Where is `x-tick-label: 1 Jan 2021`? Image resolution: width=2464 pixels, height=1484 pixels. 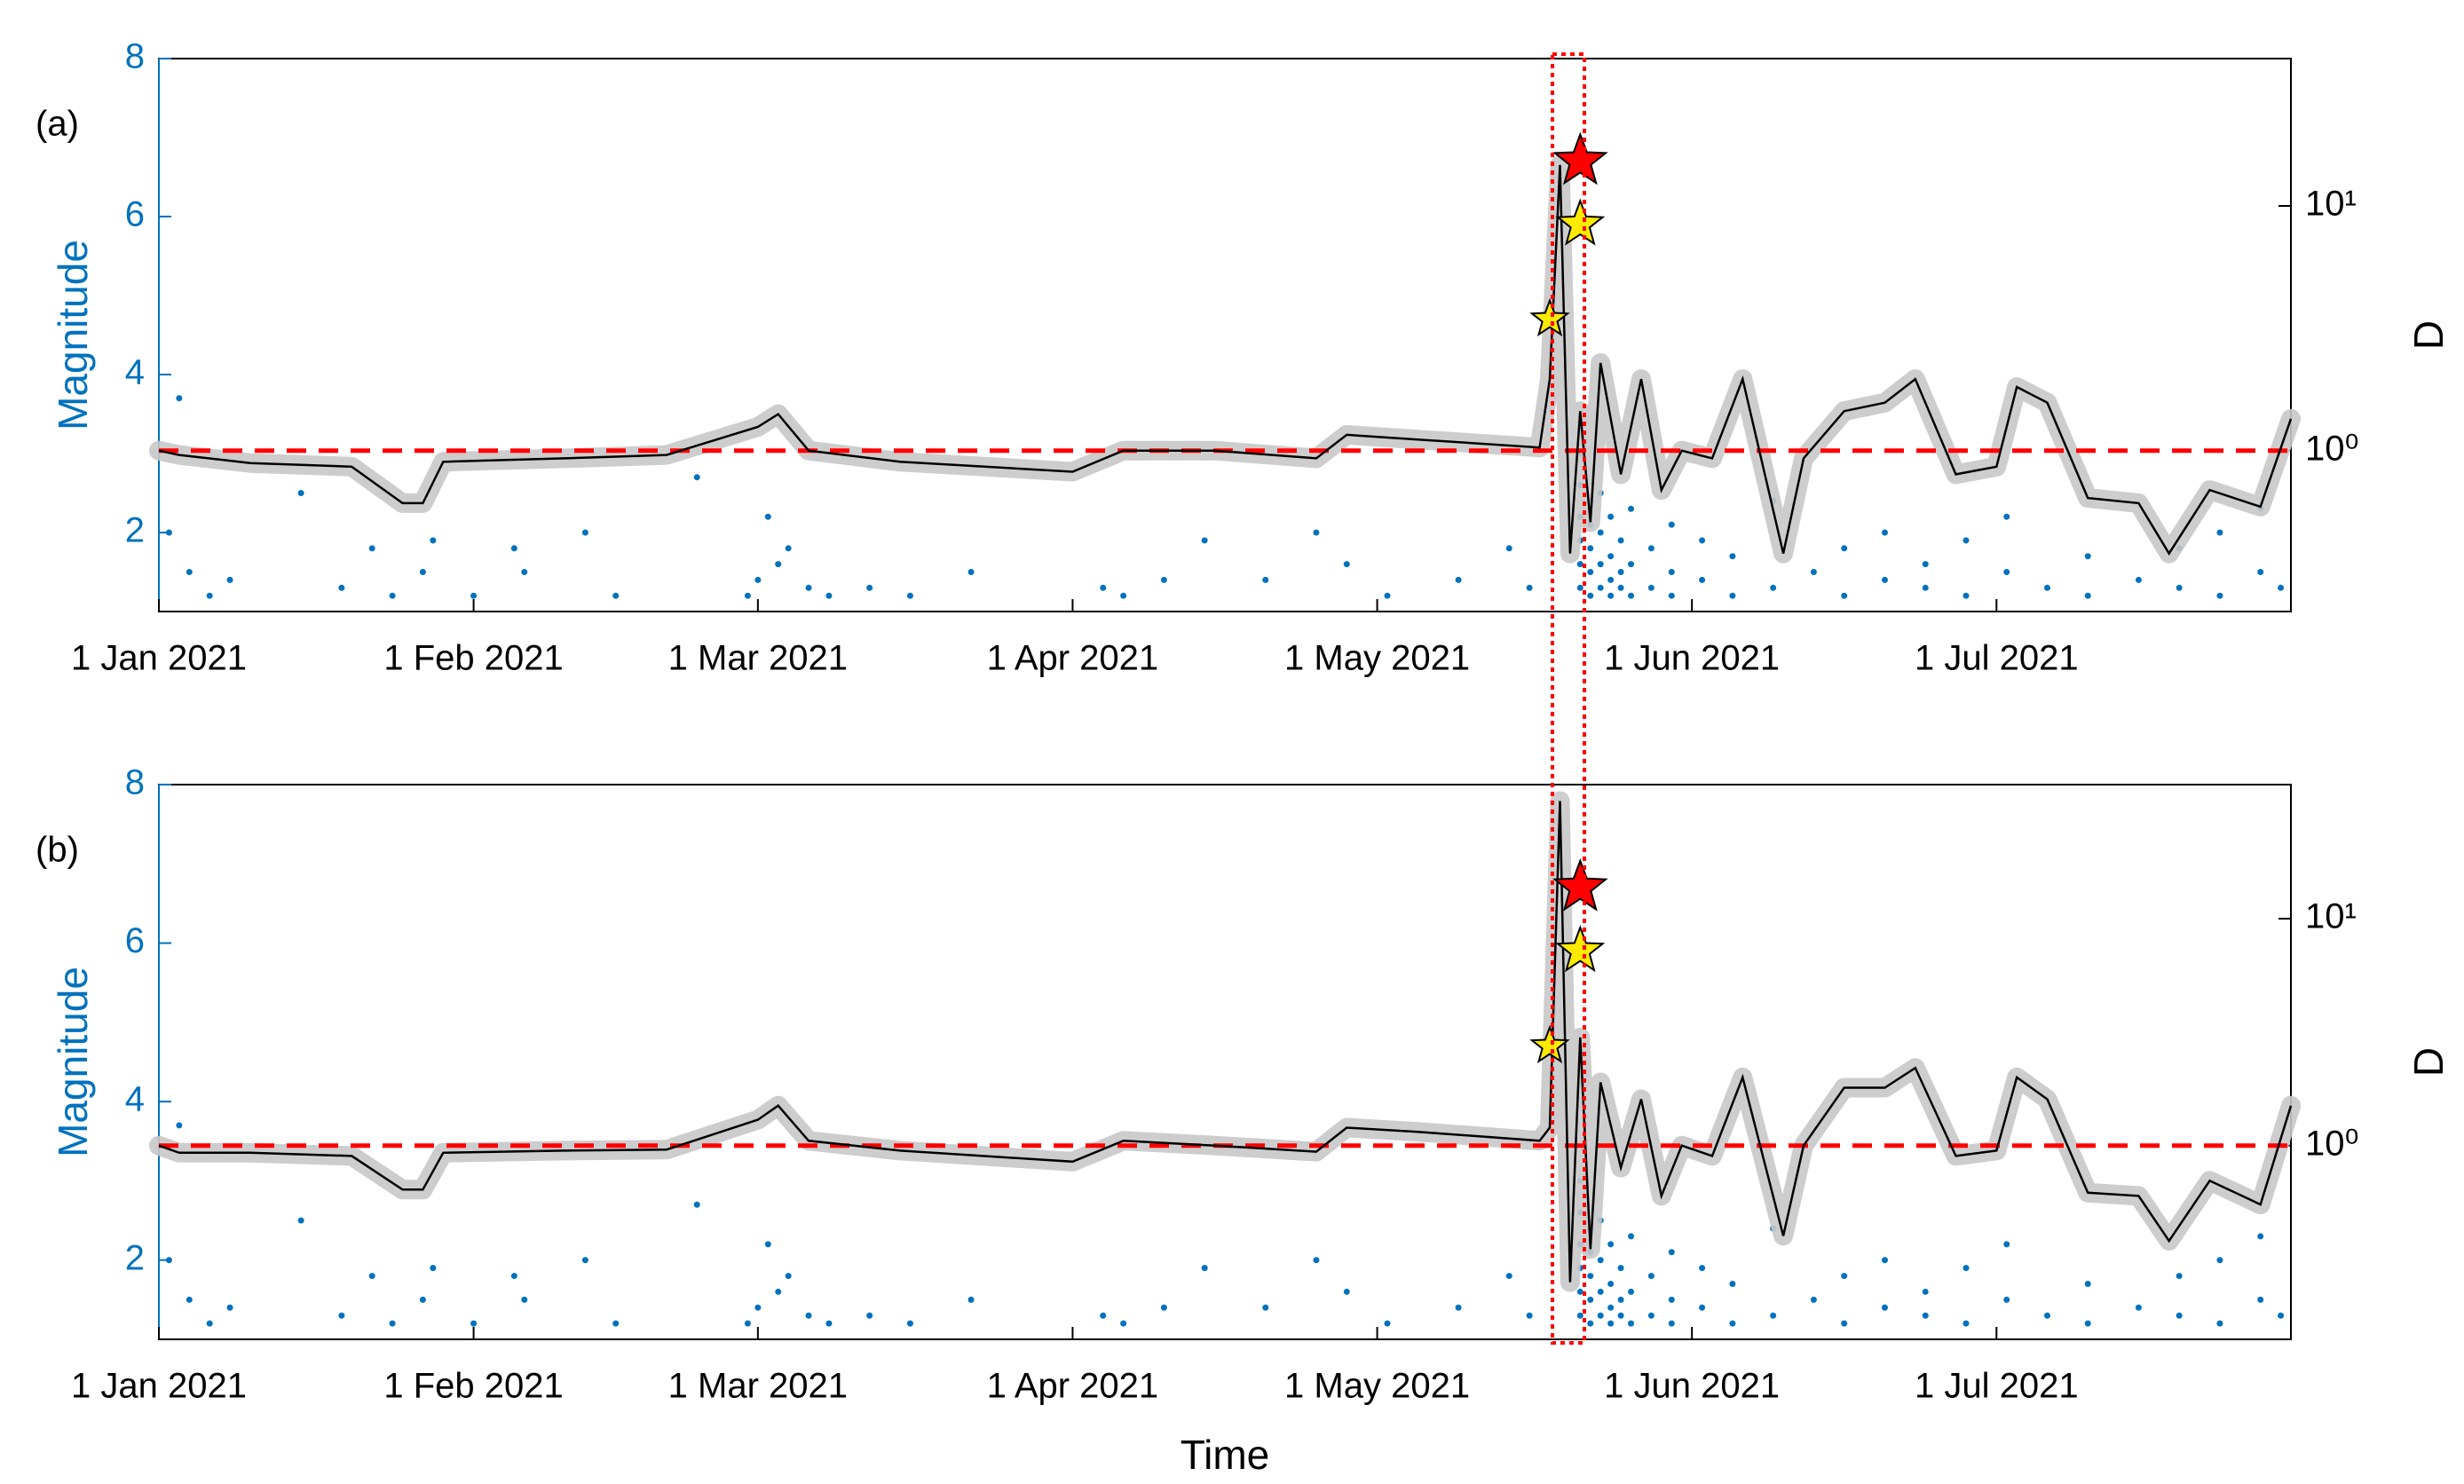 x-tick-label: 1 Jan 2021 is located at coordinates (159, 1387).